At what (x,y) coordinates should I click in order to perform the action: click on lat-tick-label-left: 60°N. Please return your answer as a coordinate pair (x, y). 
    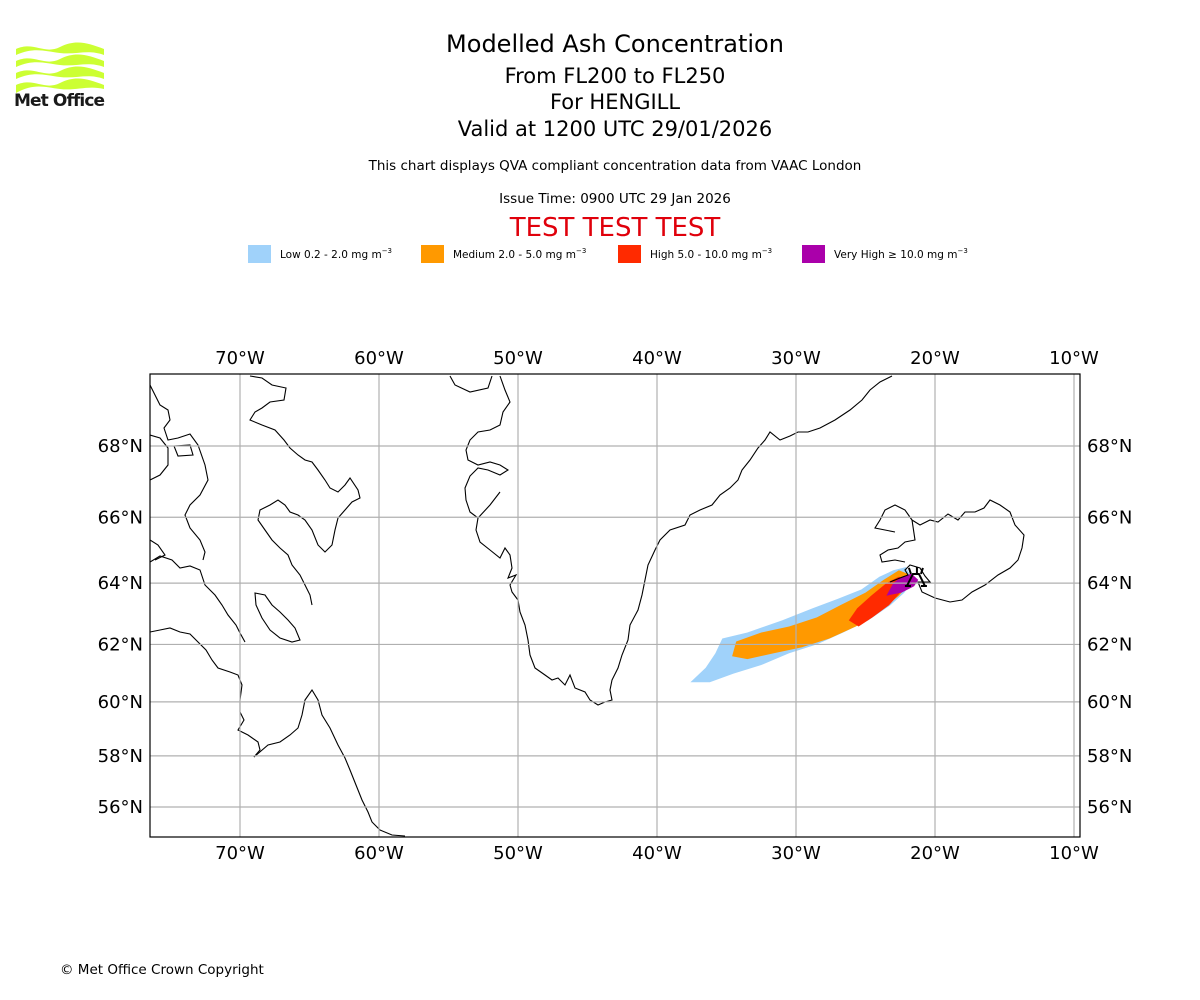
    Looking at the image, I should click on (120, 702).